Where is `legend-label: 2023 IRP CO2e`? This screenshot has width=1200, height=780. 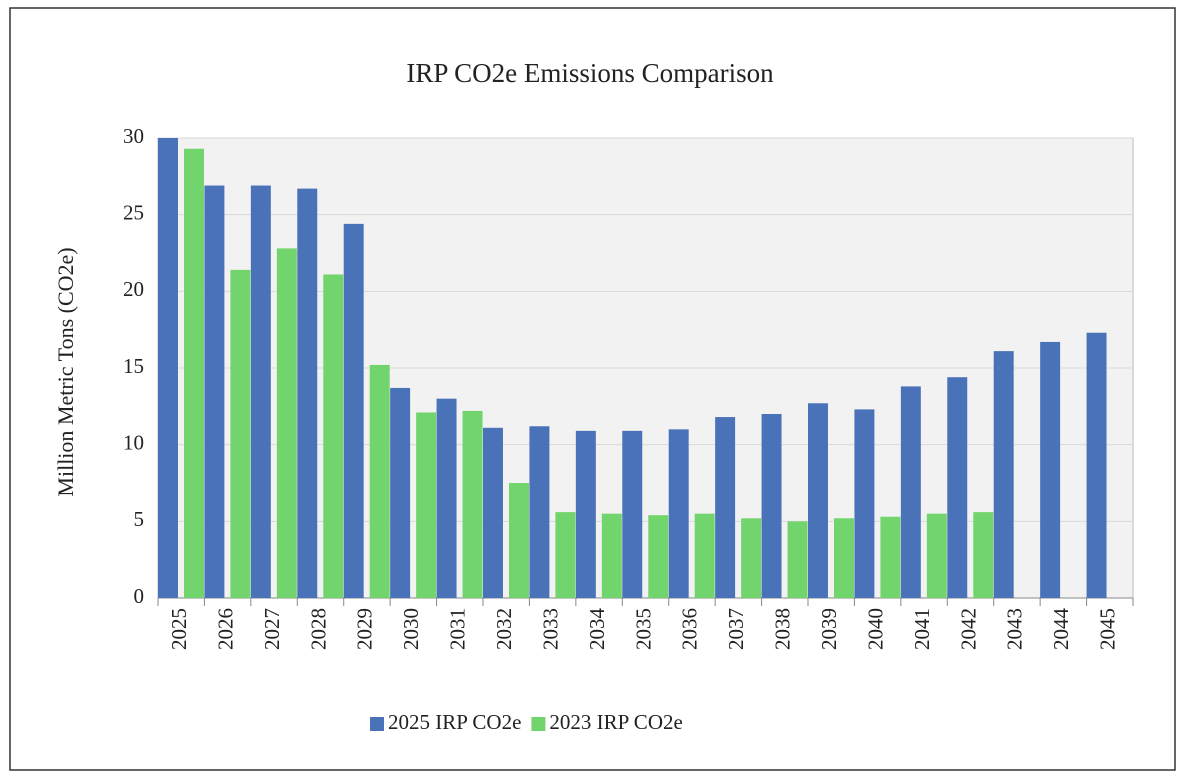
legend-label: 2023 IRP CO2e is located at coordinates (615, 722).